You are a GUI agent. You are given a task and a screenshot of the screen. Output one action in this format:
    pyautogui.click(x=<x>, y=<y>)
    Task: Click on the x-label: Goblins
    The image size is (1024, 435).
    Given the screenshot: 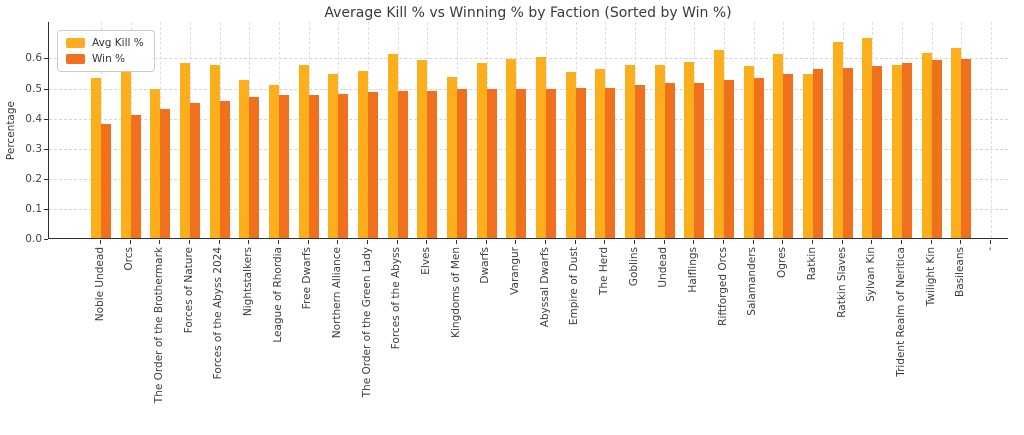 What is the action you would take?
    pyautogui.click(x=633, y=267)
    